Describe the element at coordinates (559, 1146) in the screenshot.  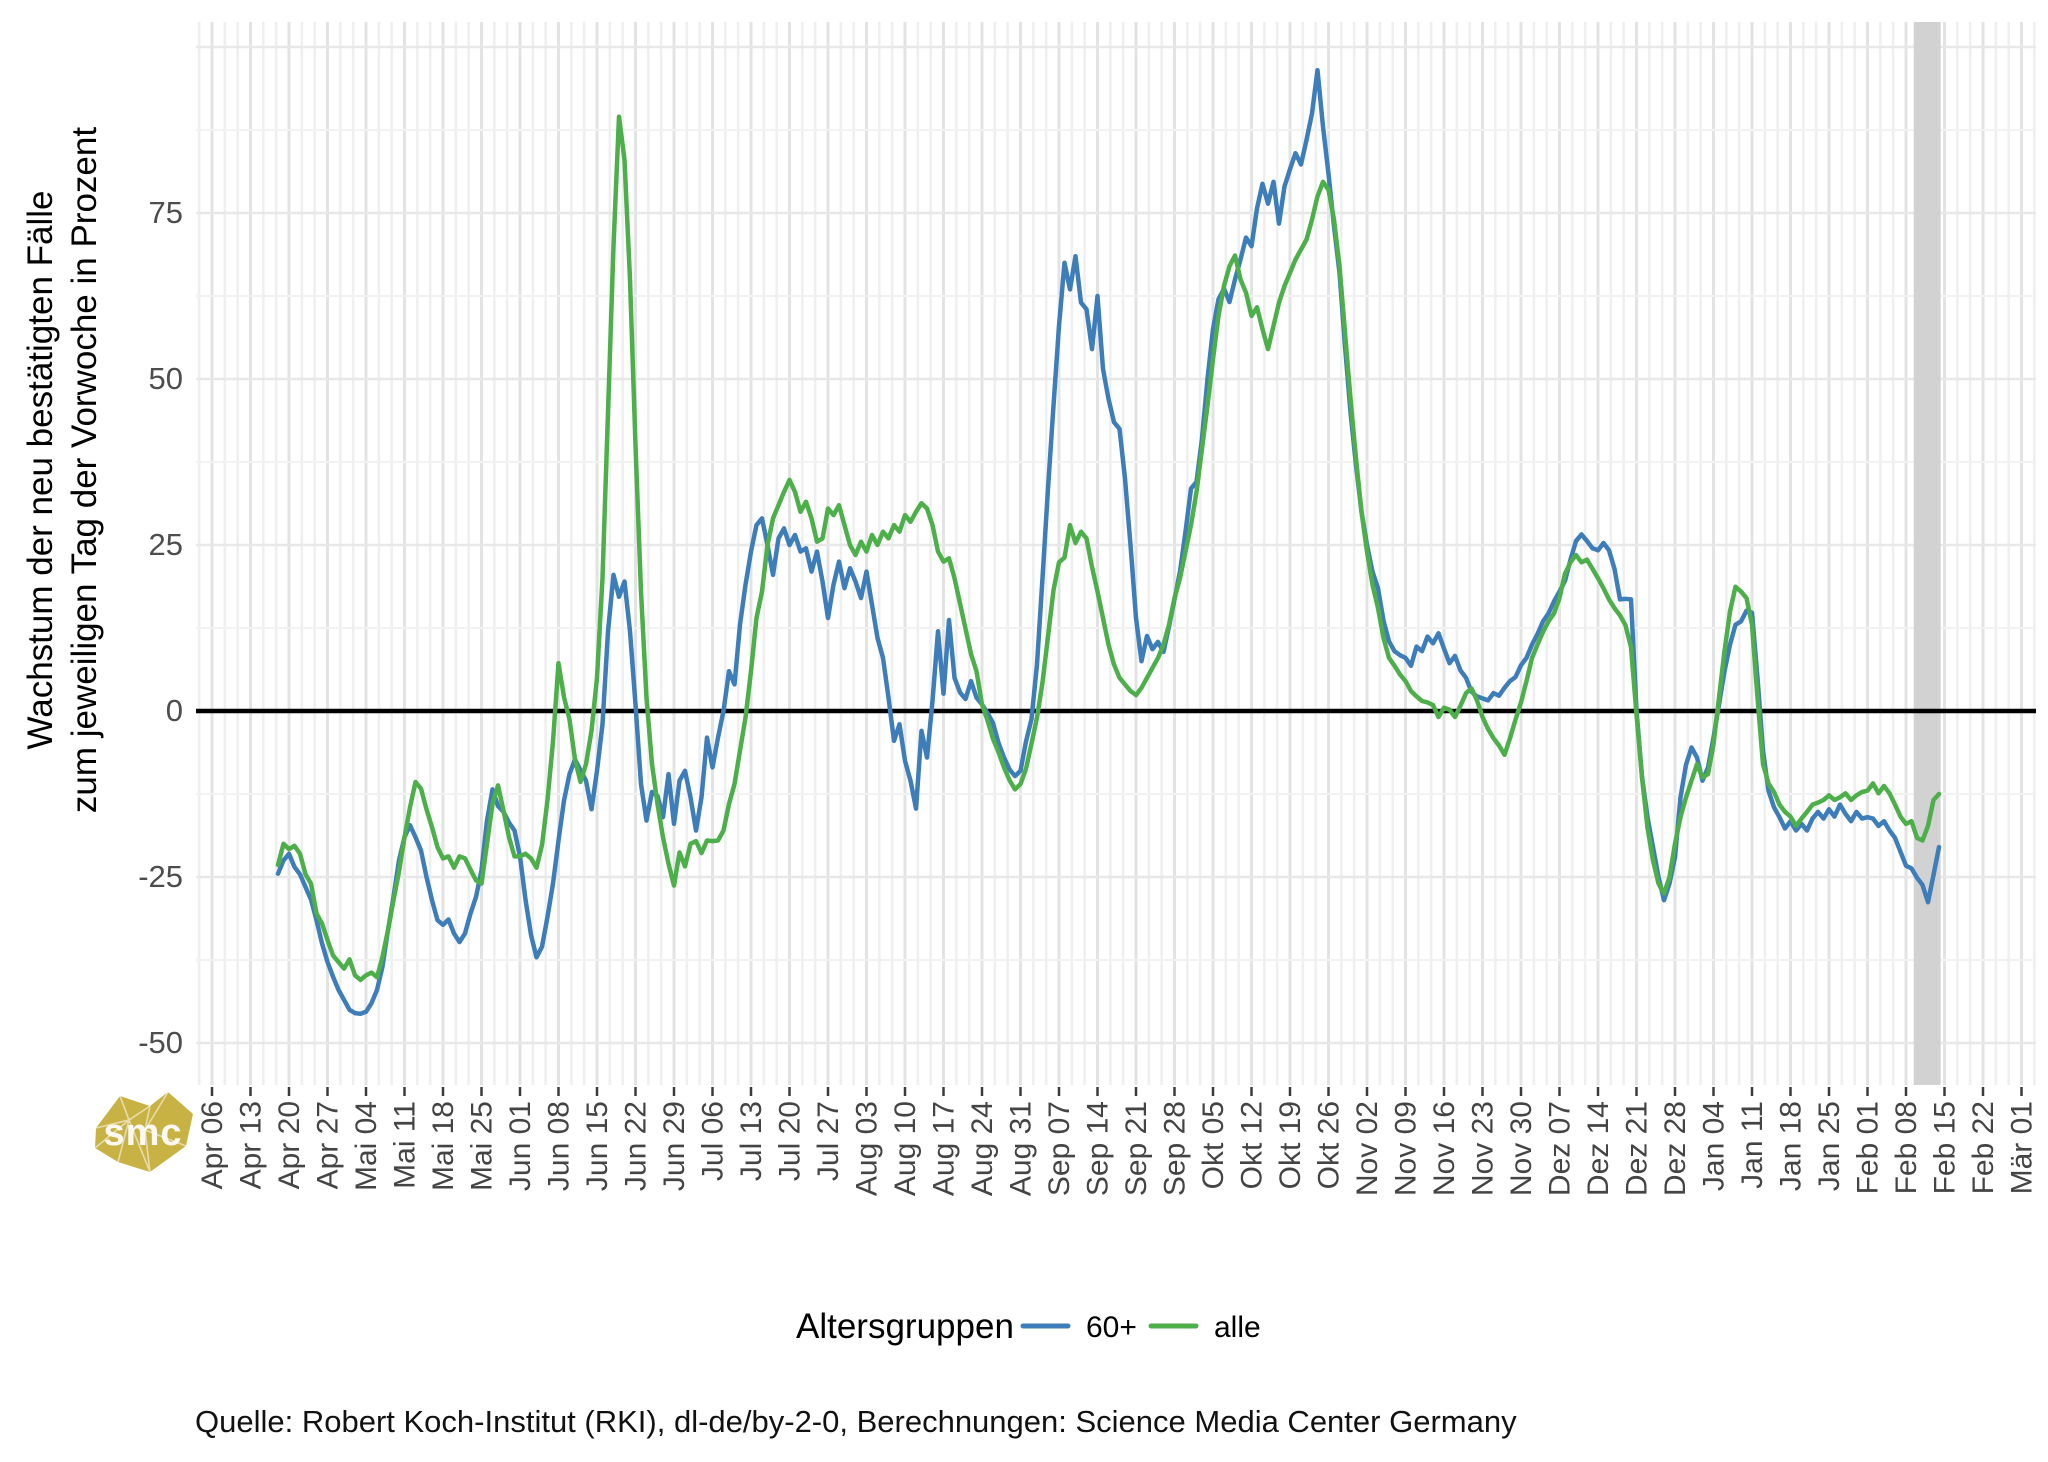
I see `x-tick-label: Jun 08` at that location.